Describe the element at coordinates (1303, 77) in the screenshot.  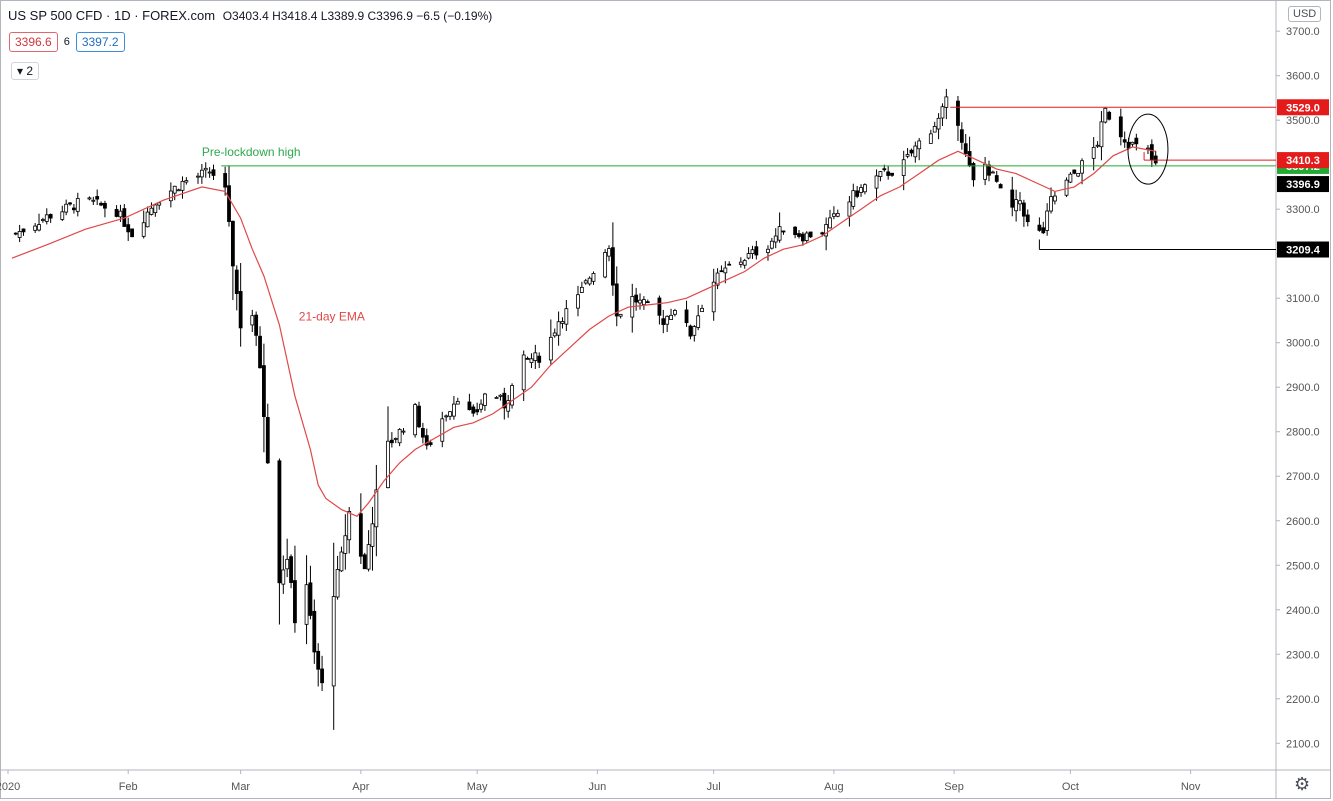
I see `y-tick-label: 3600.0` at that location.